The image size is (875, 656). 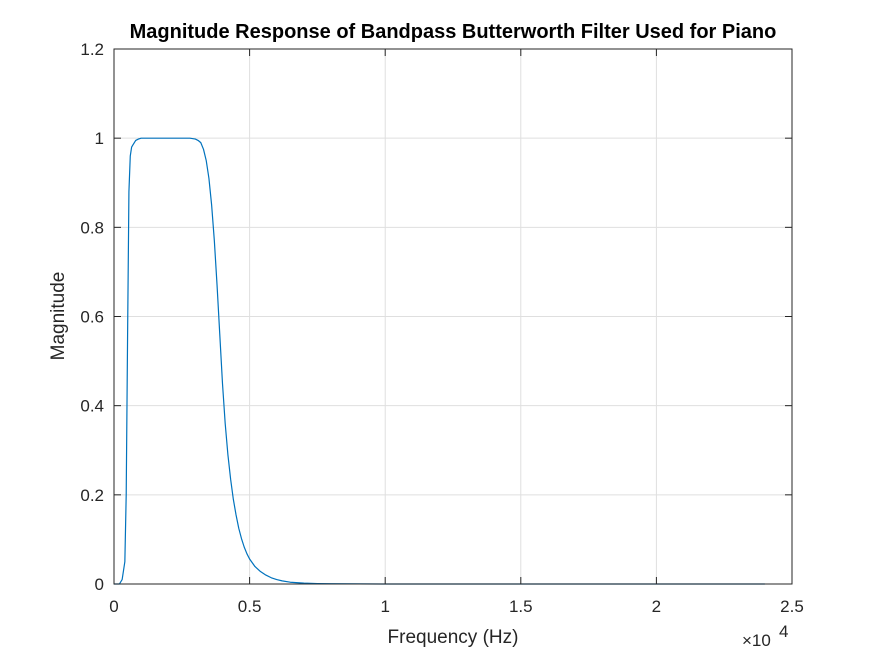 What do you see at coordinates (521, 606) in the screenshot?
I see `x-tick-label: 1.5` at bounding box center [521, 606].